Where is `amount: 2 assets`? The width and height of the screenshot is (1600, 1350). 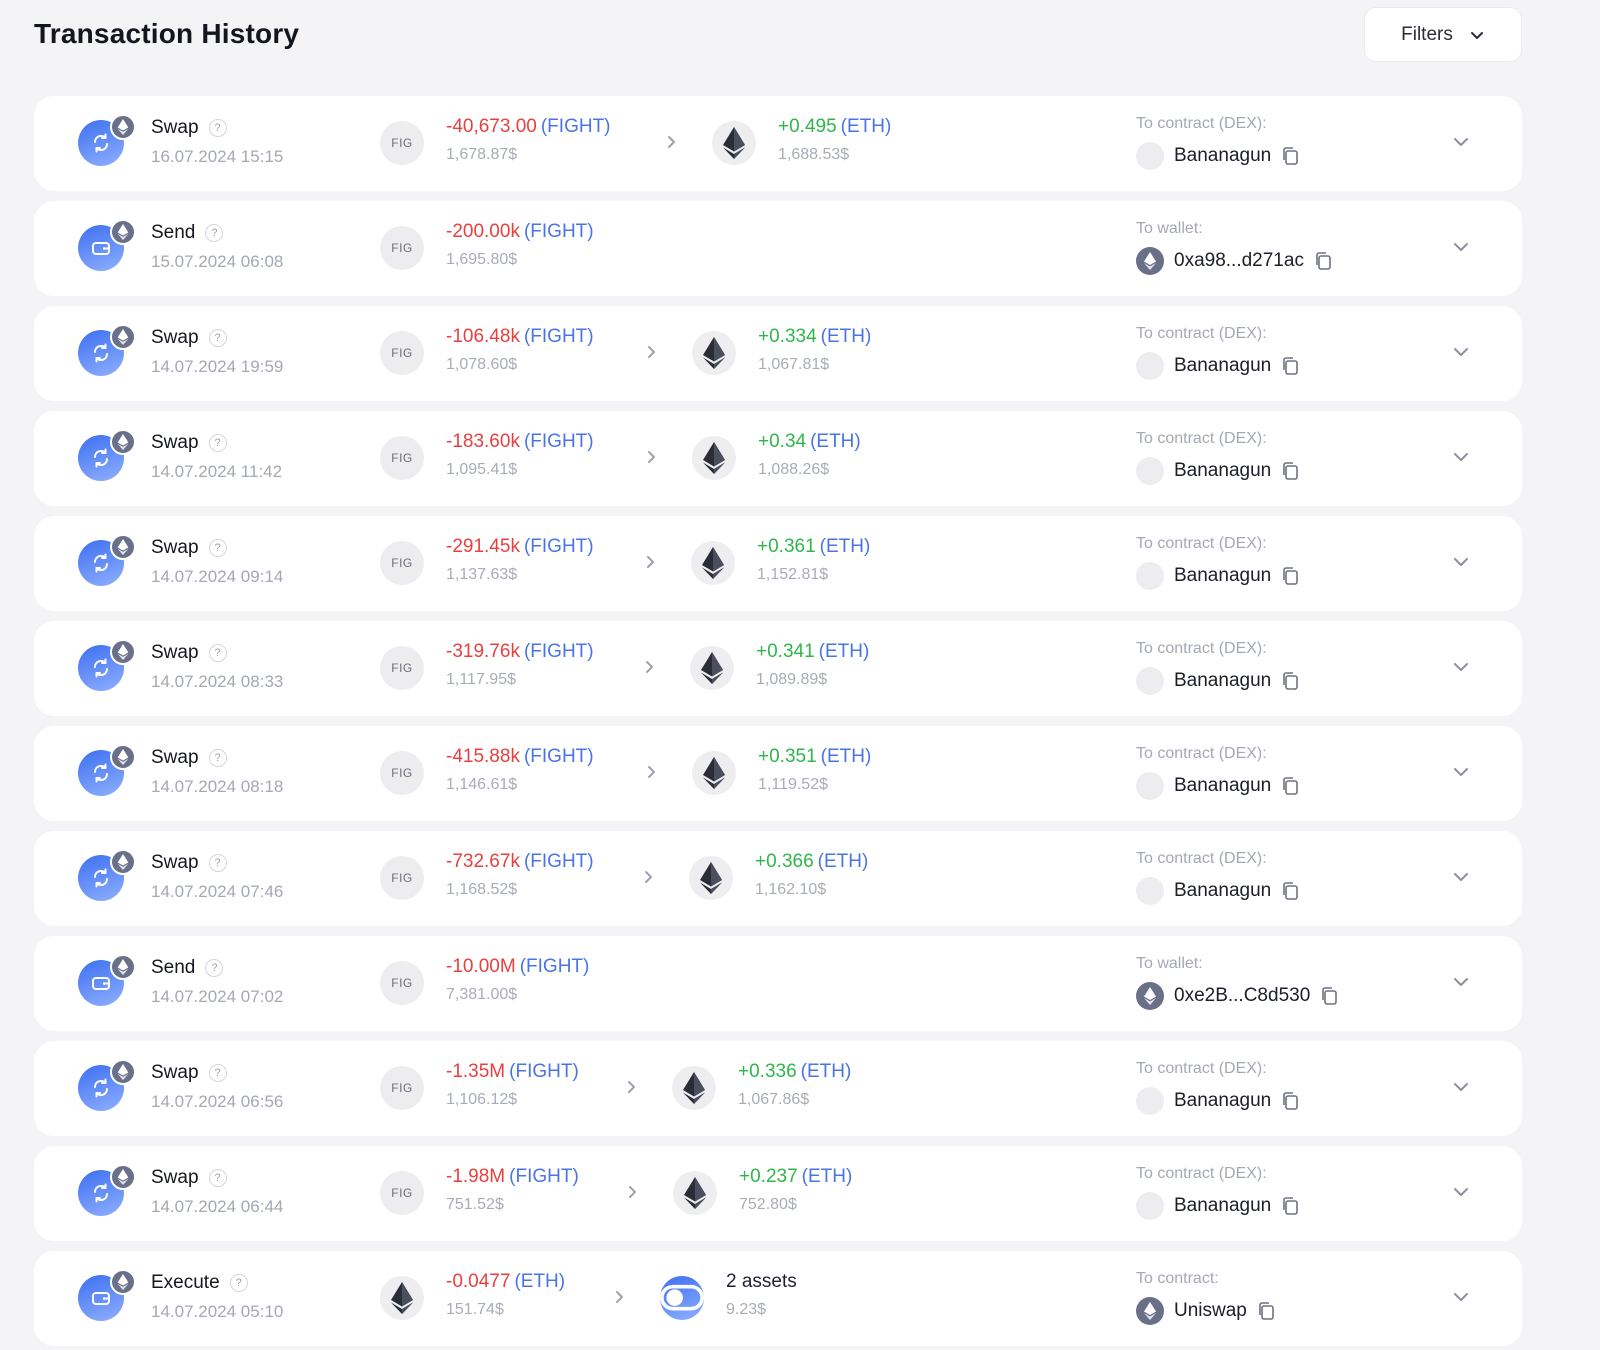
amount: 2 assets is located at coordinates (761, 1282).